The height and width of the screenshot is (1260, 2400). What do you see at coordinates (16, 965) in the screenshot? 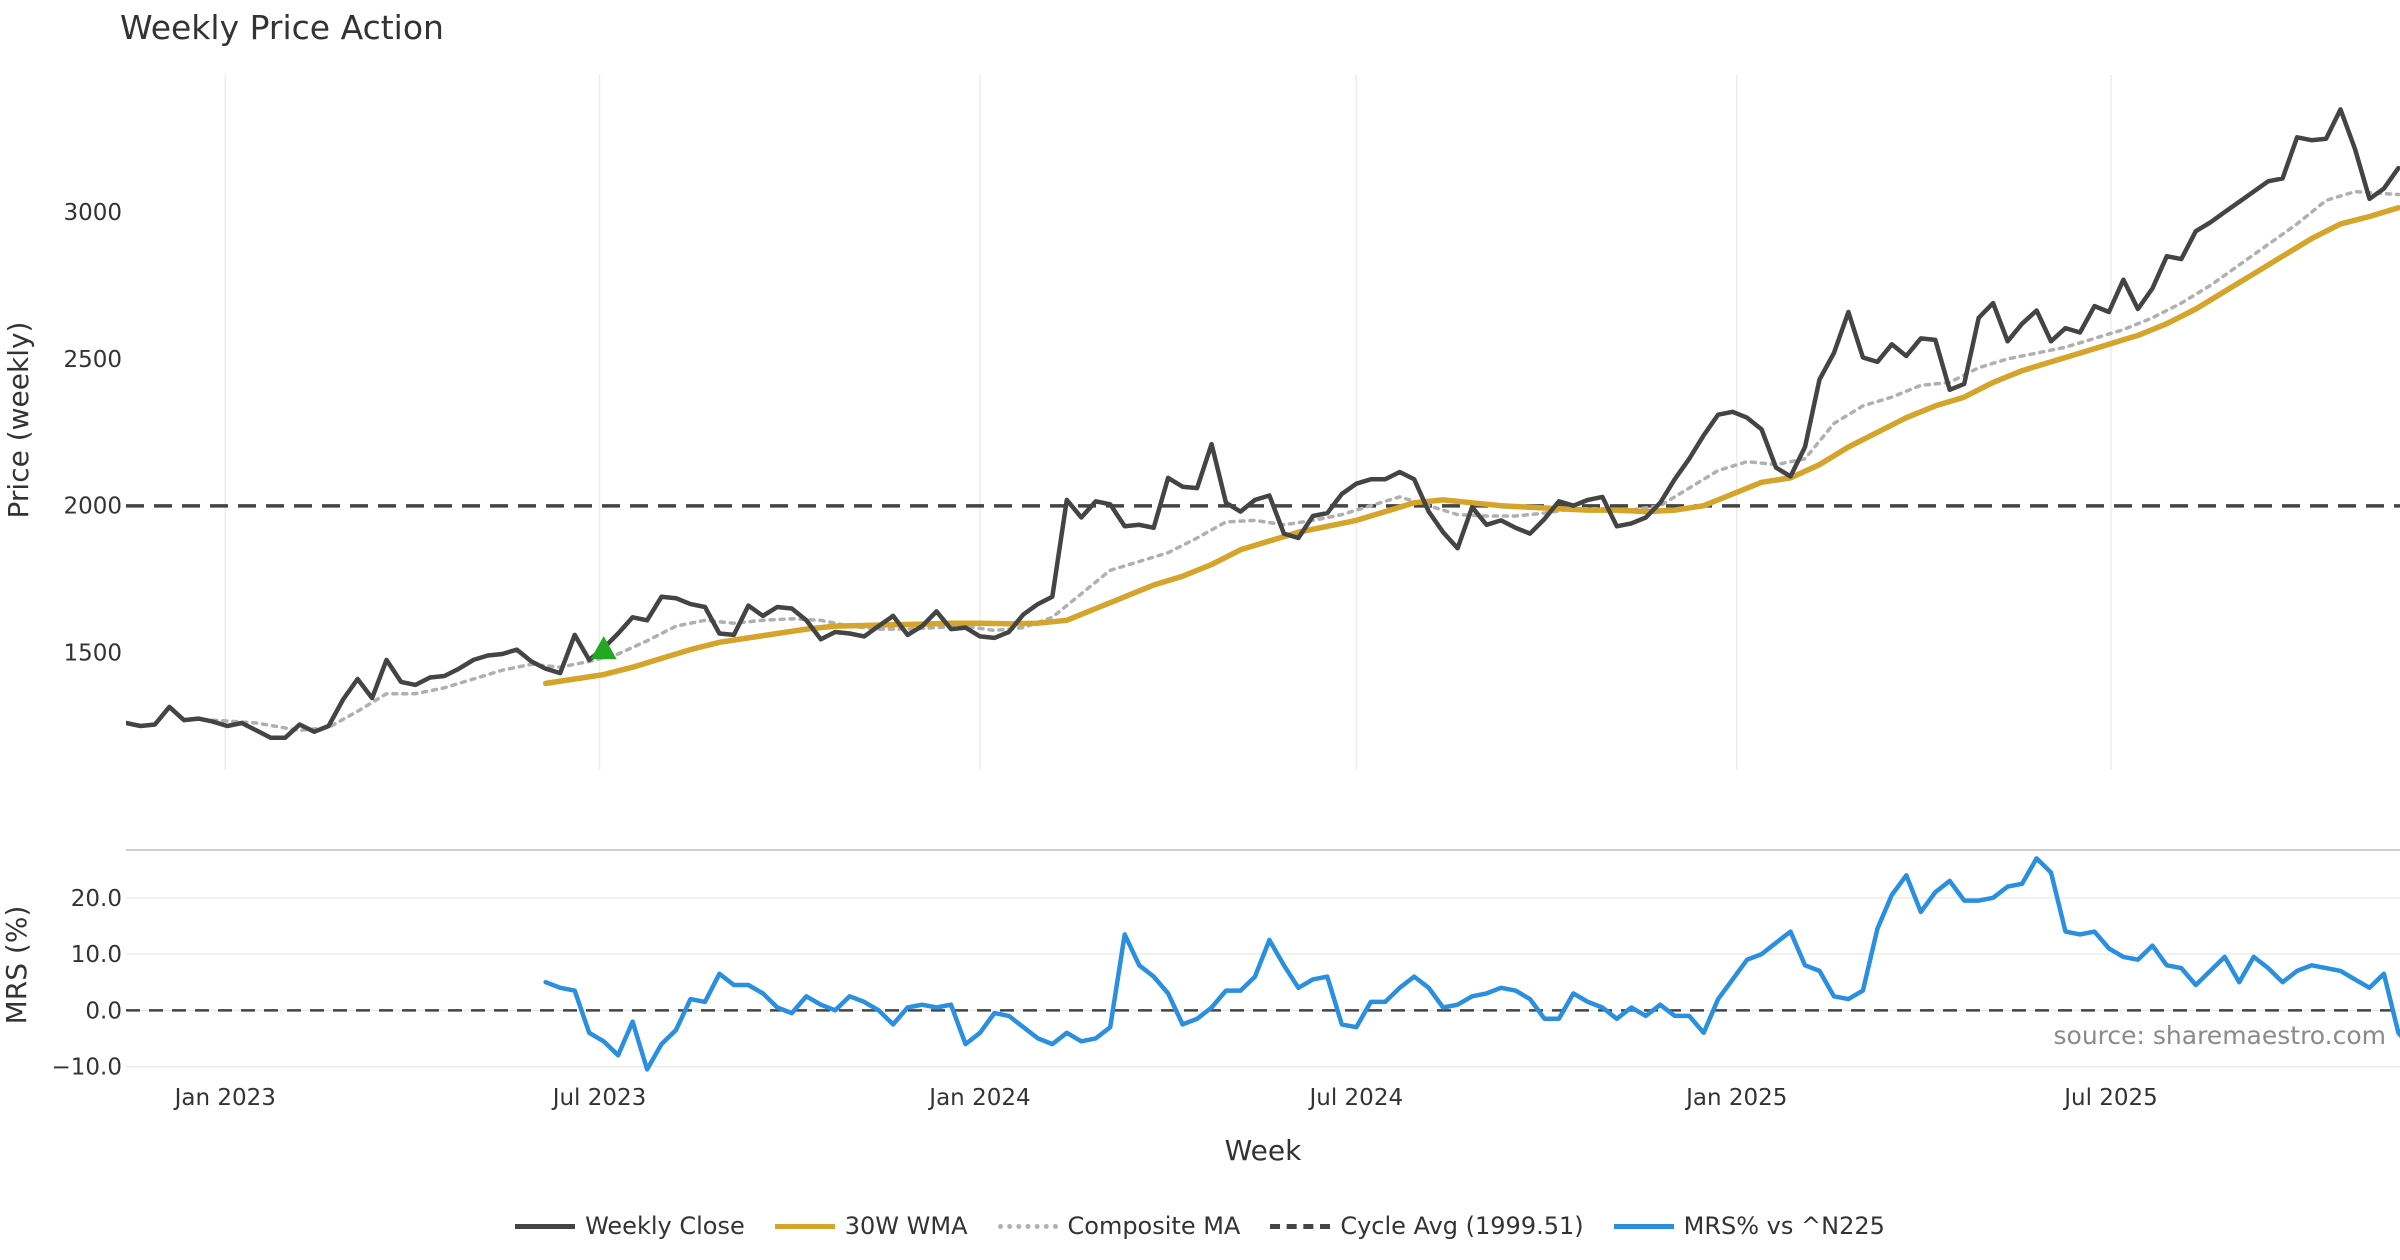
I see `mrs-axis-title: MRS (%)` at bounding box center [16, 965].